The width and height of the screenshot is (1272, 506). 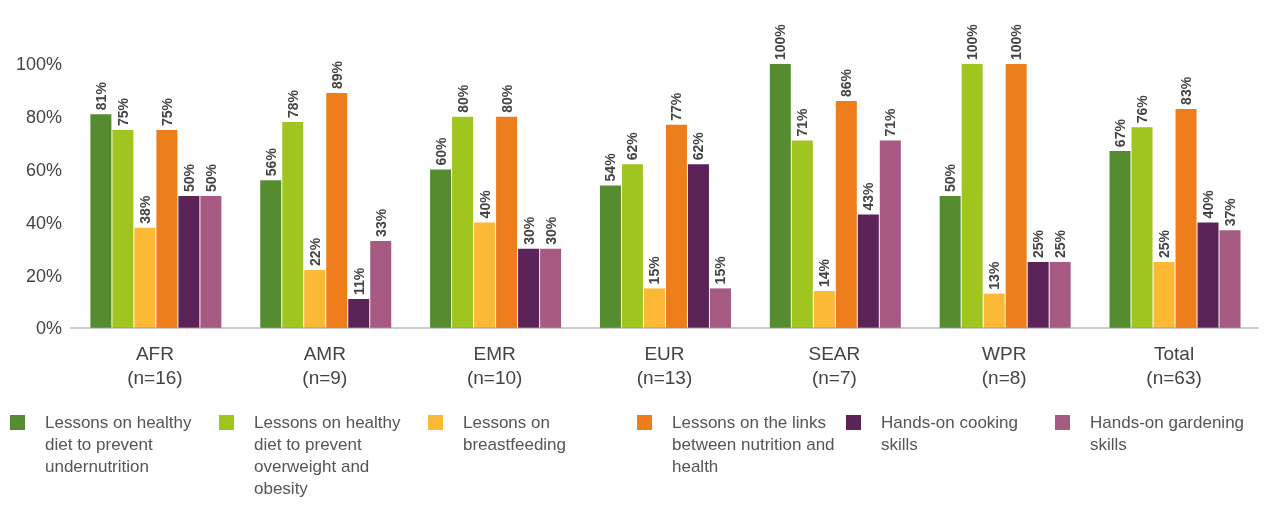 I want to click on y-tick-label: 20%, so click(x=43, y=275).